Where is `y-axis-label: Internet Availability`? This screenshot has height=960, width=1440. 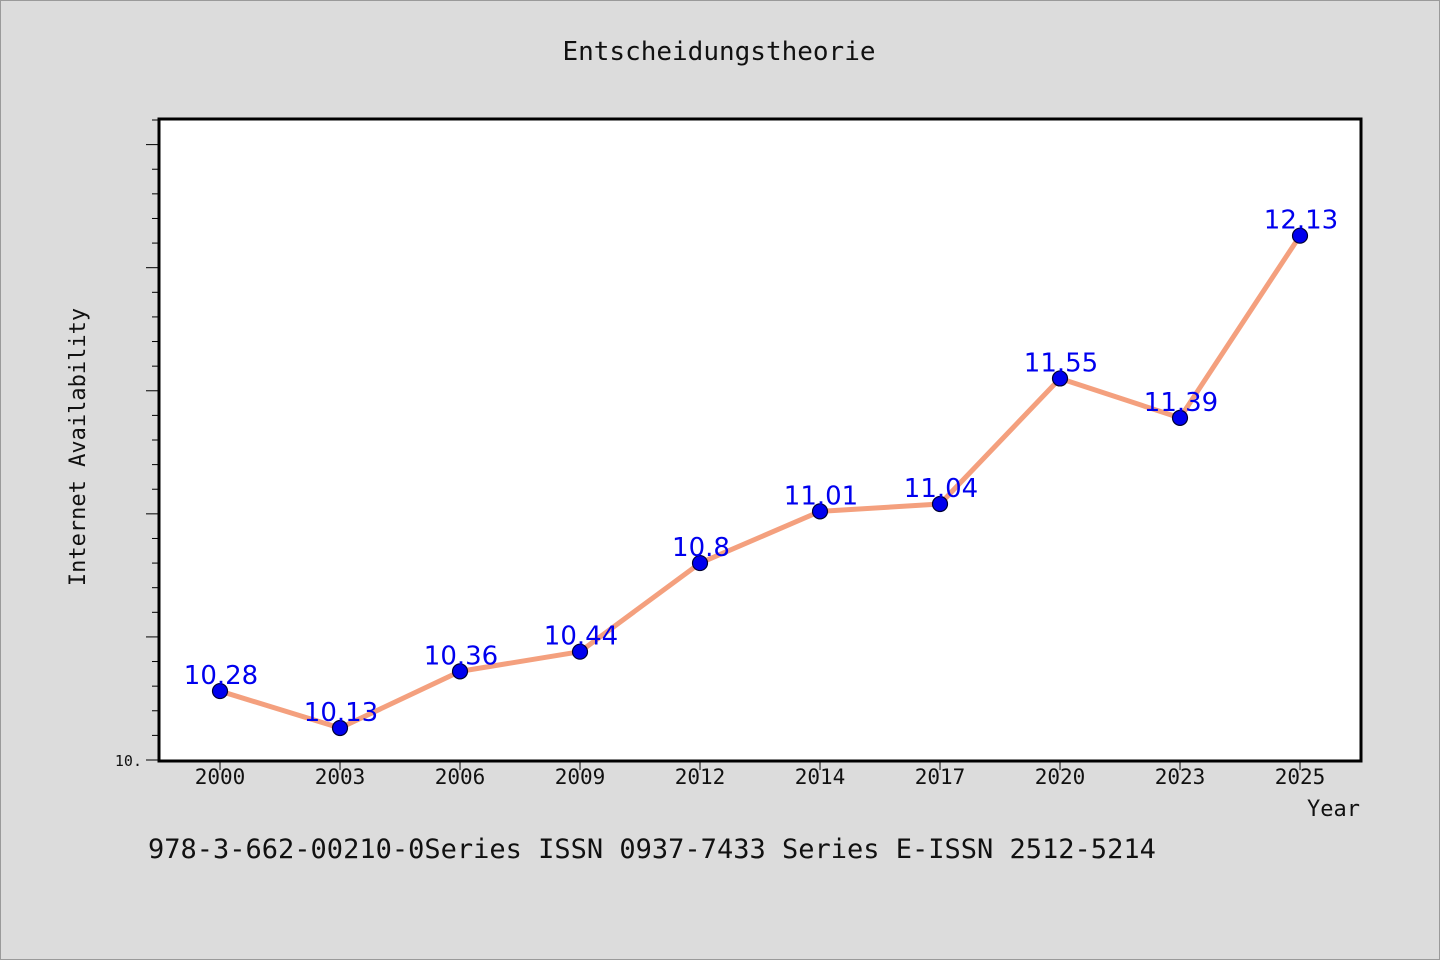 y-axis-label: Internet Availability is located at coordinates (78, 447).